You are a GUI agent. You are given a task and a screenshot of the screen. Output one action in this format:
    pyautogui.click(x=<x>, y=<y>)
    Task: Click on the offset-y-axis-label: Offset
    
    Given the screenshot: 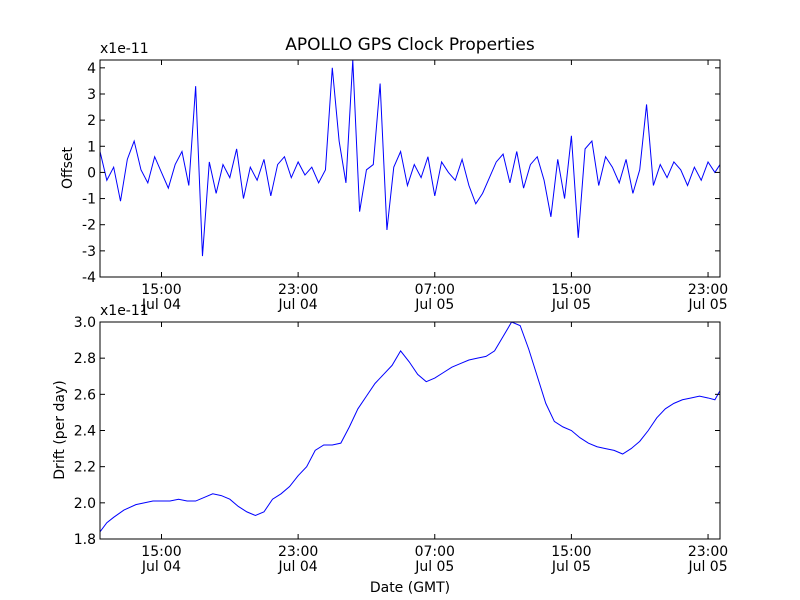 What is the action you would take?
    pyautogui.click(x=68, y=167)
    